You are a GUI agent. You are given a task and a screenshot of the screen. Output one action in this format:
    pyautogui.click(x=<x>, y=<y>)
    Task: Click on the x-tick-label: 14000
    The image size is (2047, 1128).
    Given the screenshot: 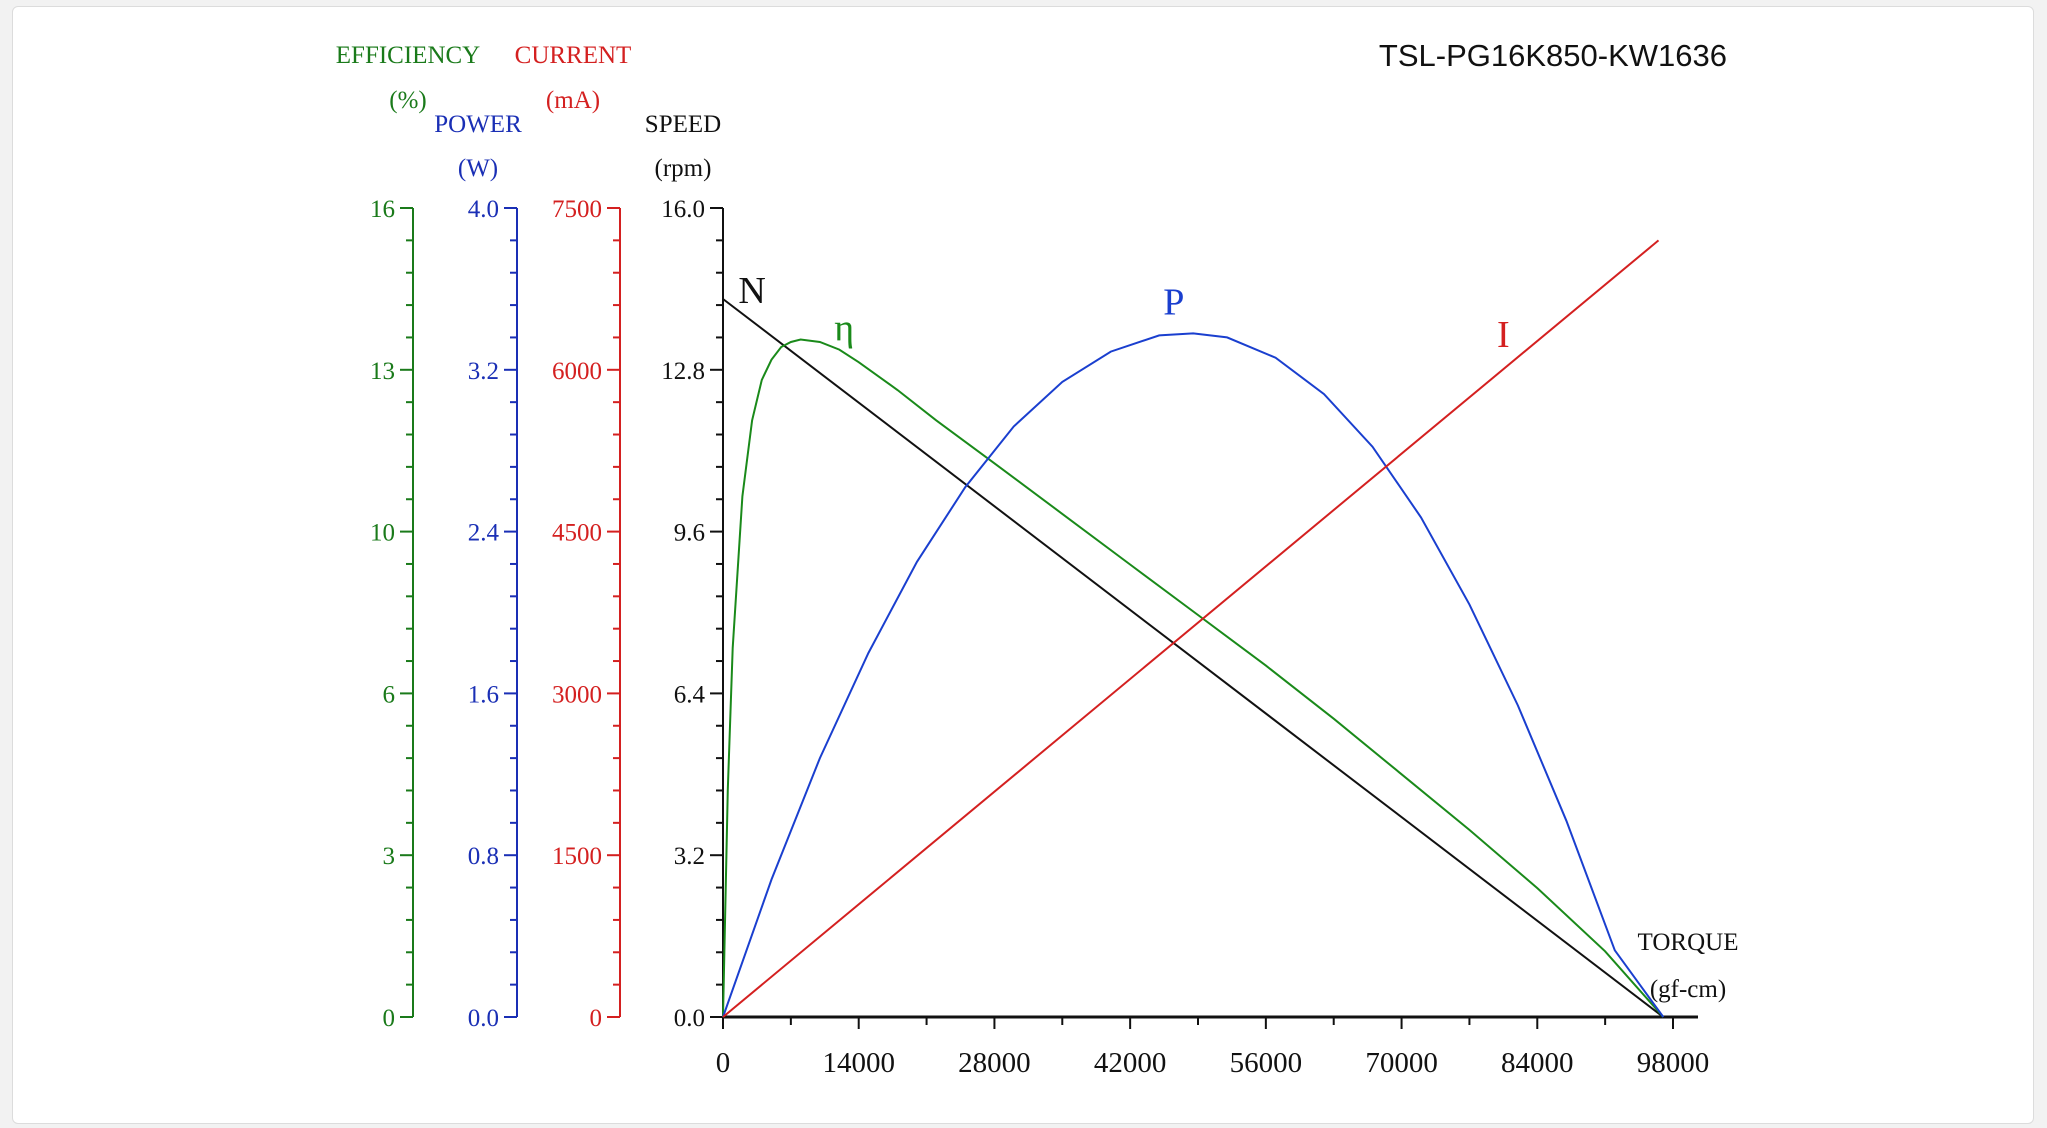 What is the action you would take?
    pyautogui.click(x=858, y=1063)
    